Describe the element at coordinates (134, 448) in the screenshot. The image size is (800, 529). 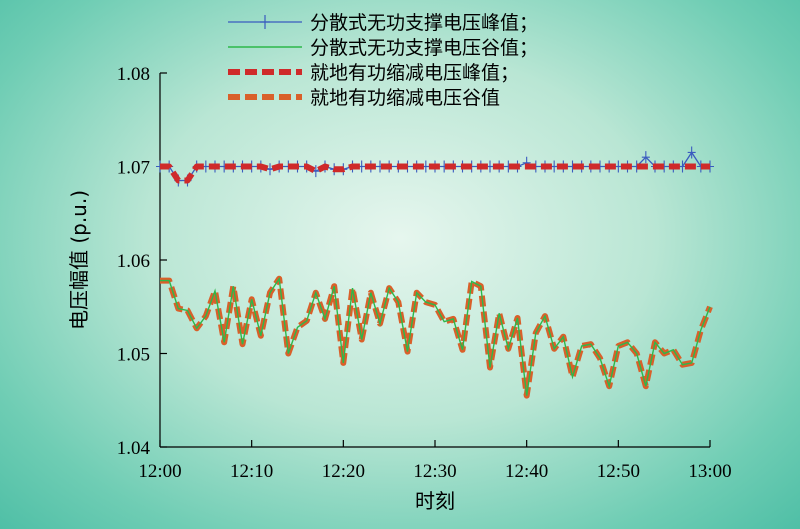
I see `y-tick-label: 1.04` at that location.